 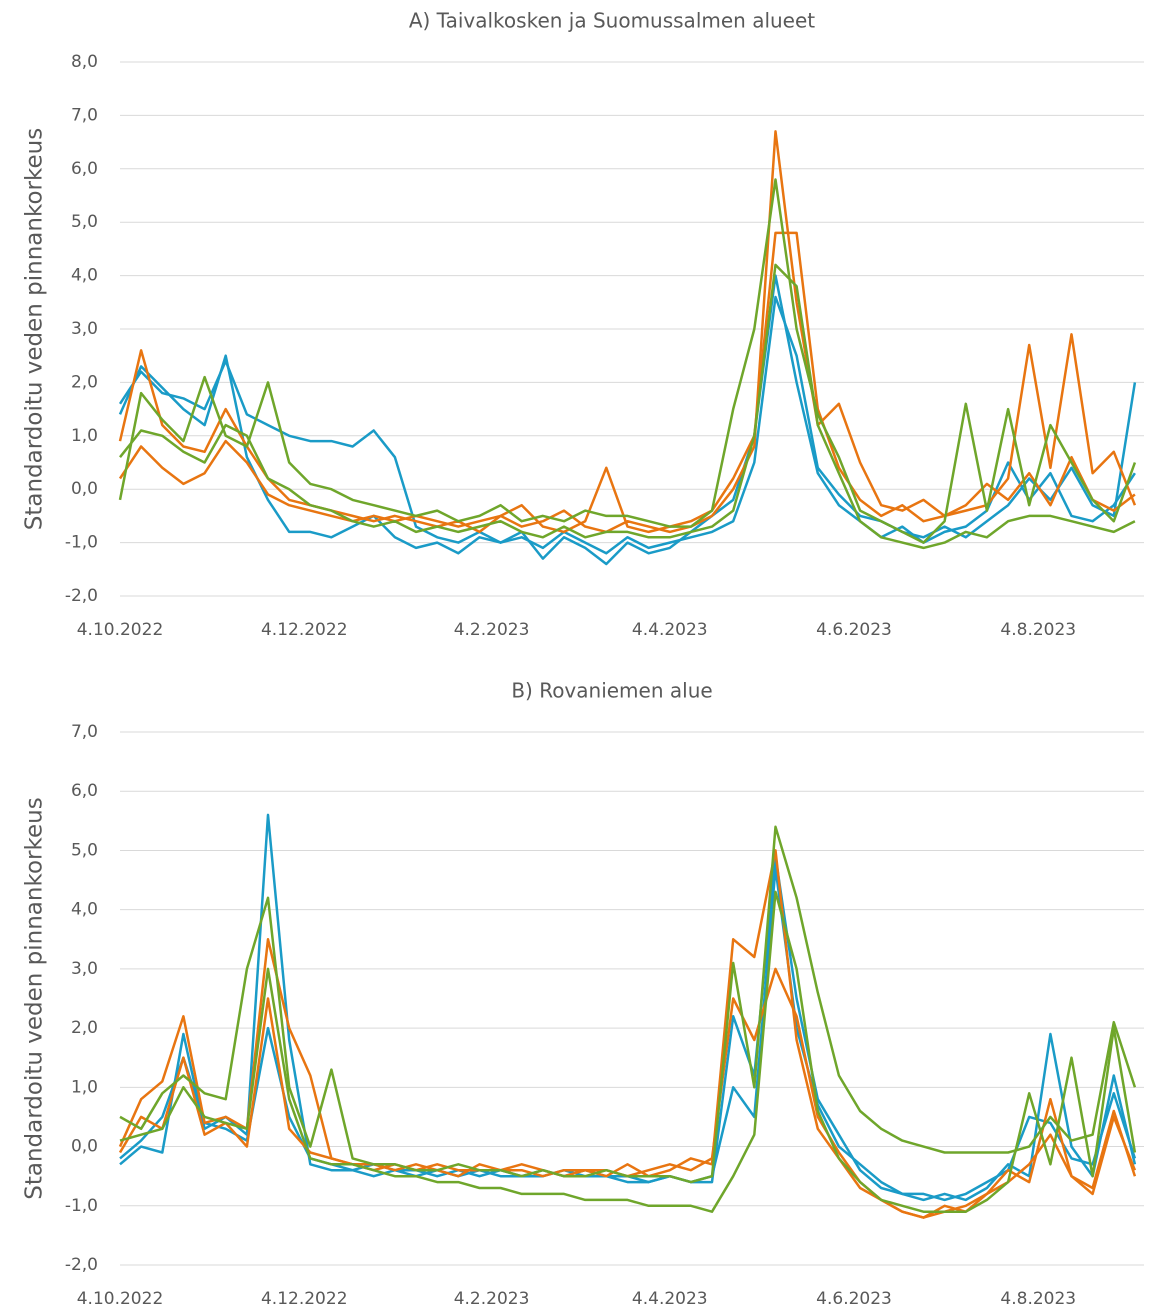 I want to click on chart-title: B) Rovaniemen alue, so click(x=611, y=691).